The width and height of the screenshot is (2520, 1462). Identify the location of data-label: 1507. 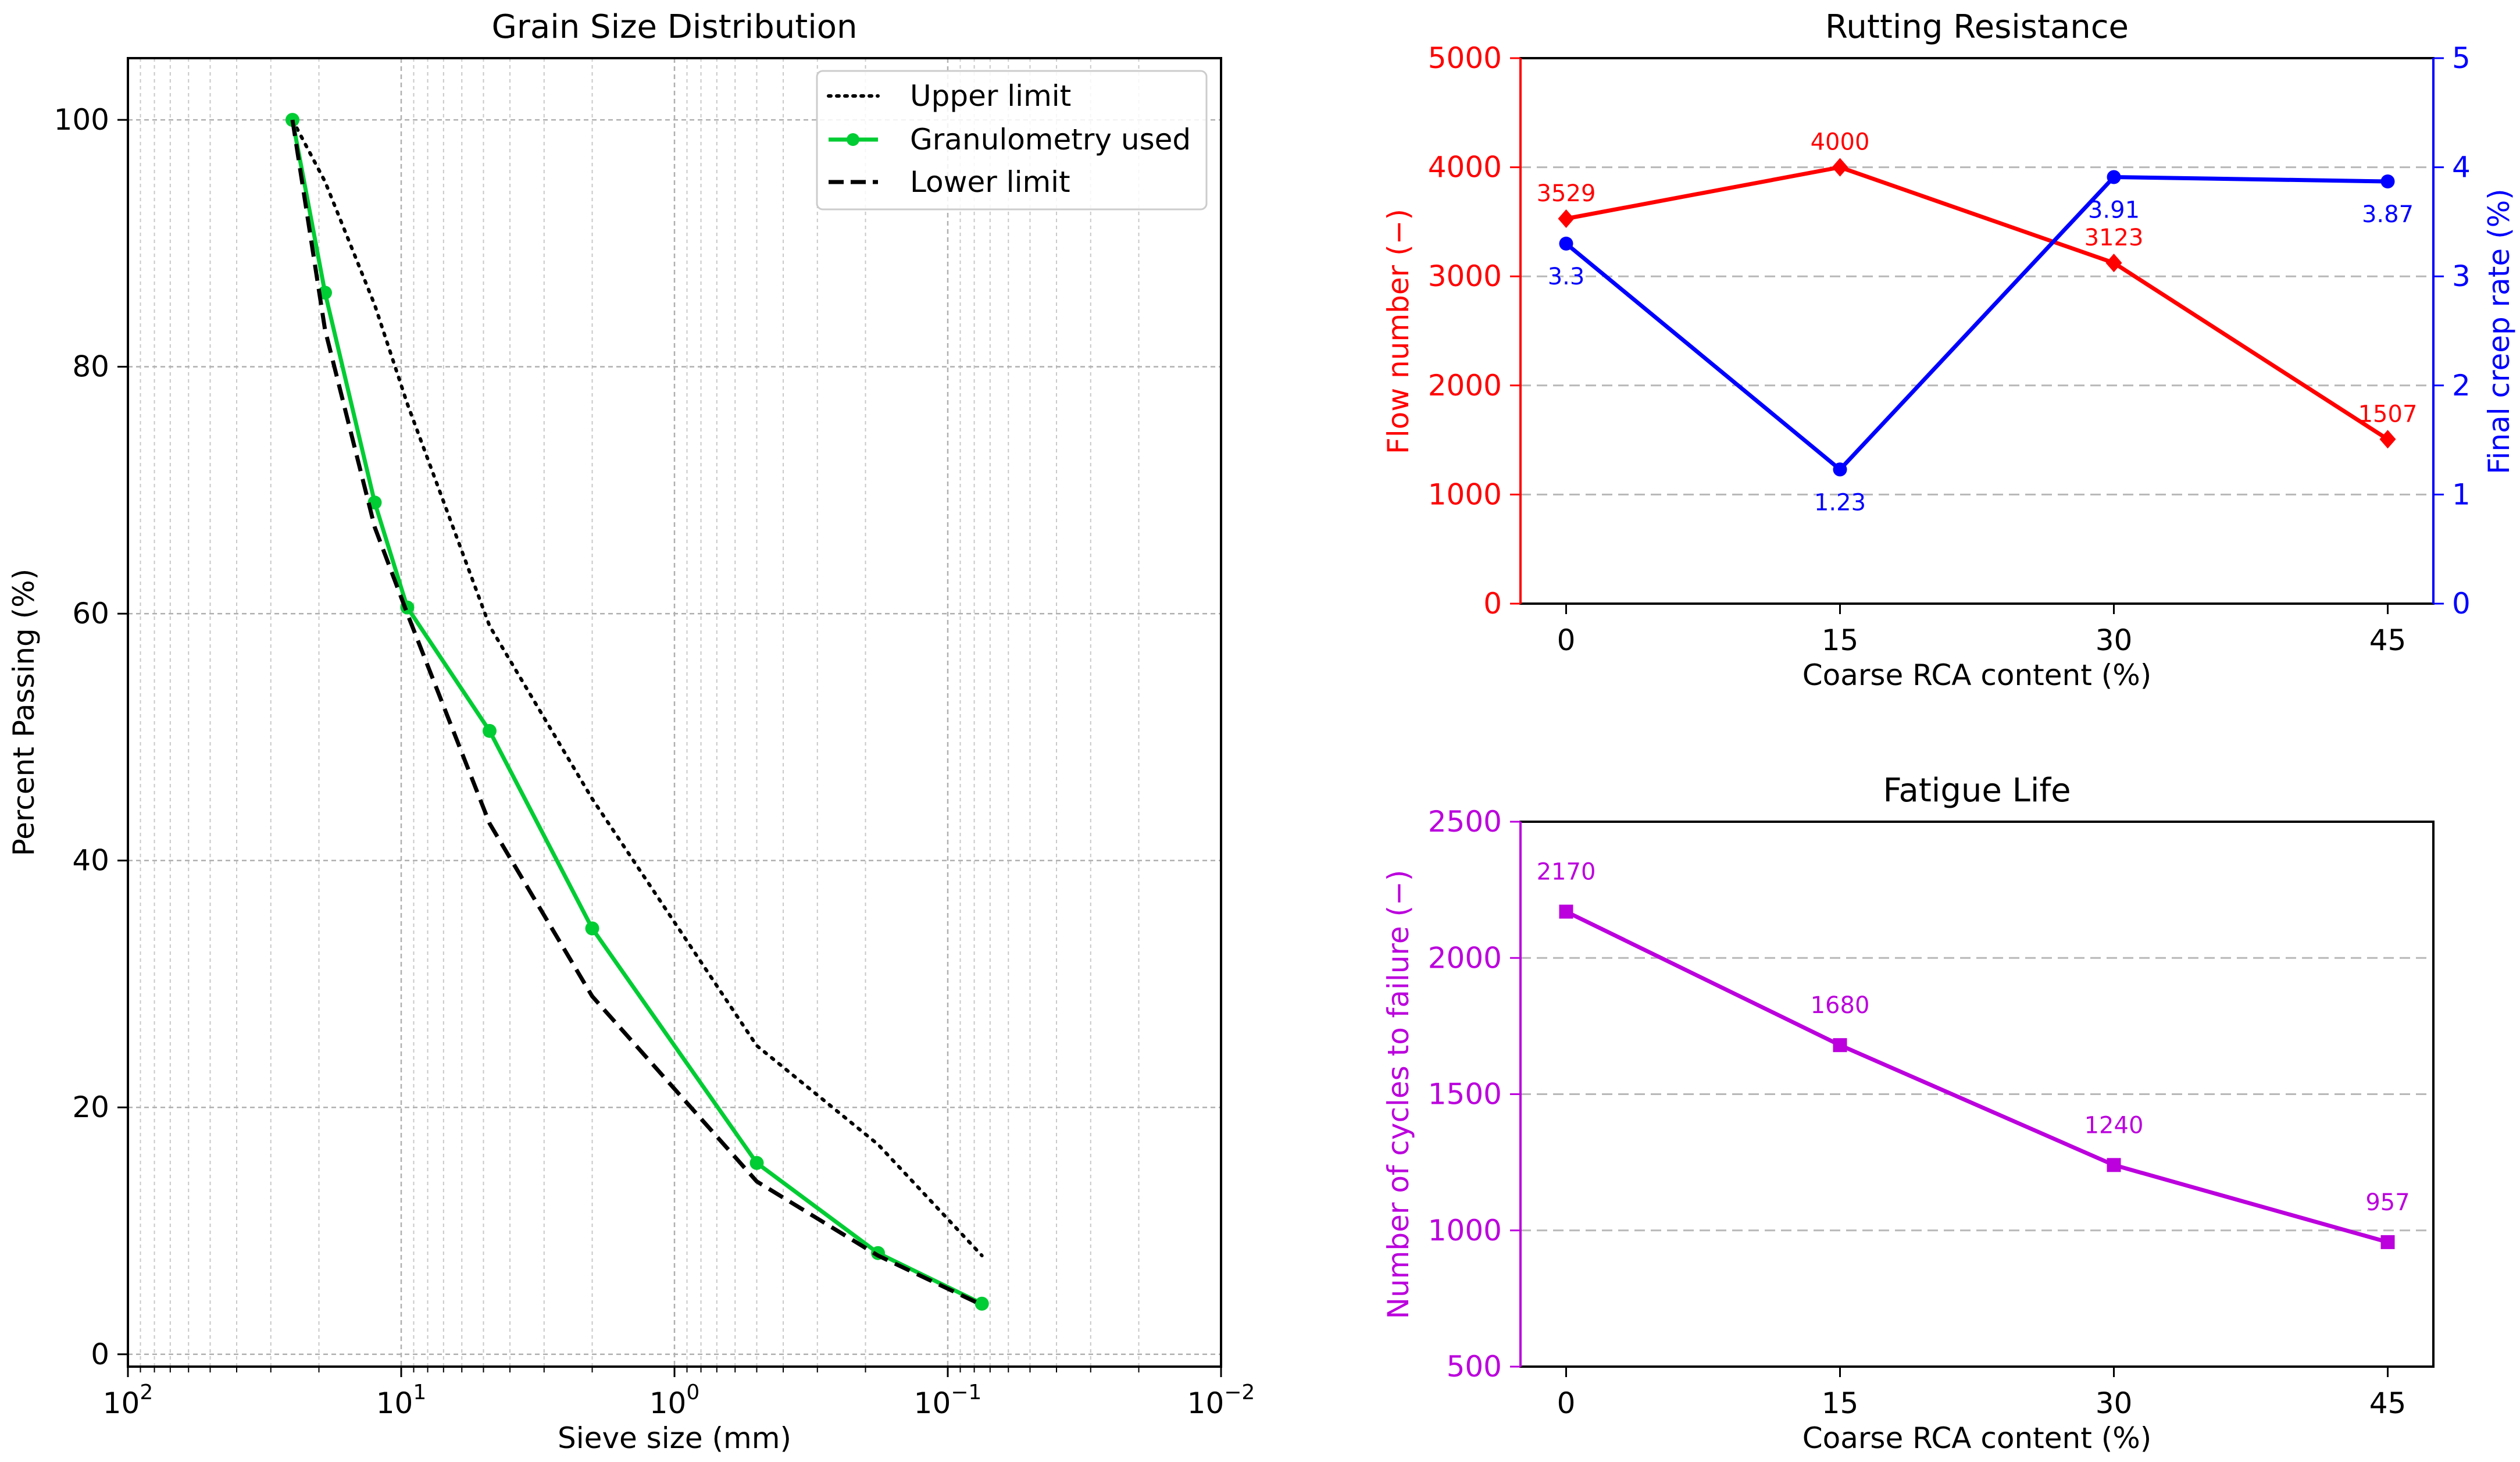
(2388, 414).